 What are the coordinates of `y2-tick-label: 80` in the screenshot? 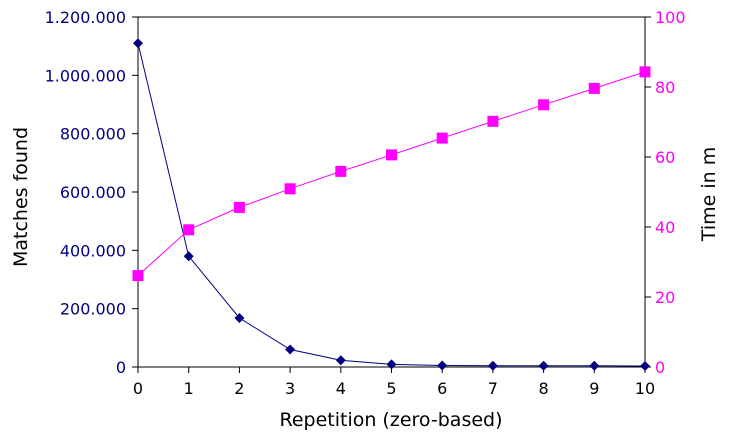 It's located at (665, 87).